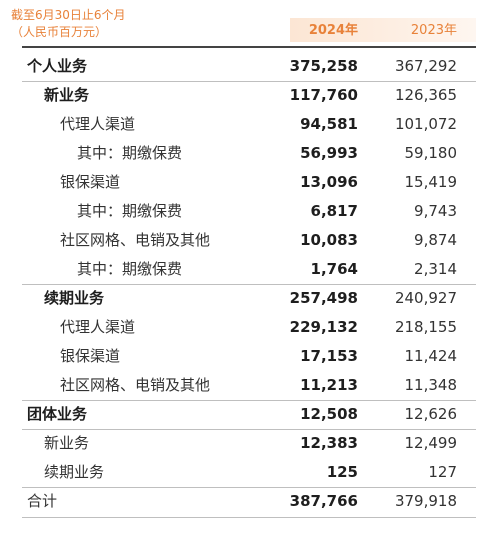  Describe the element at coordinates (245, 298) in the screenshot. I see `table-row: 续期业务 257,498 240,927` at that location.